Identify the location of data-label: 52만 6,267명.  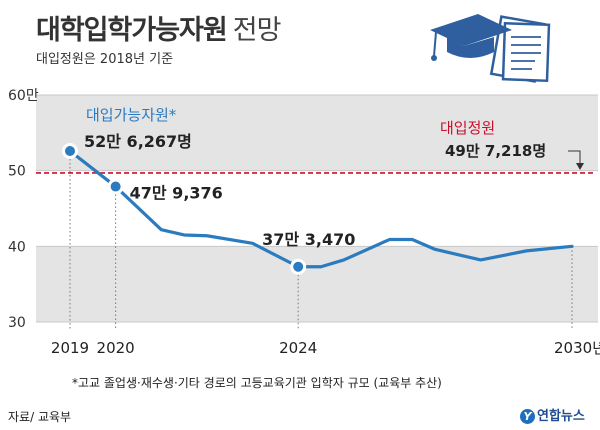
(138, 141).